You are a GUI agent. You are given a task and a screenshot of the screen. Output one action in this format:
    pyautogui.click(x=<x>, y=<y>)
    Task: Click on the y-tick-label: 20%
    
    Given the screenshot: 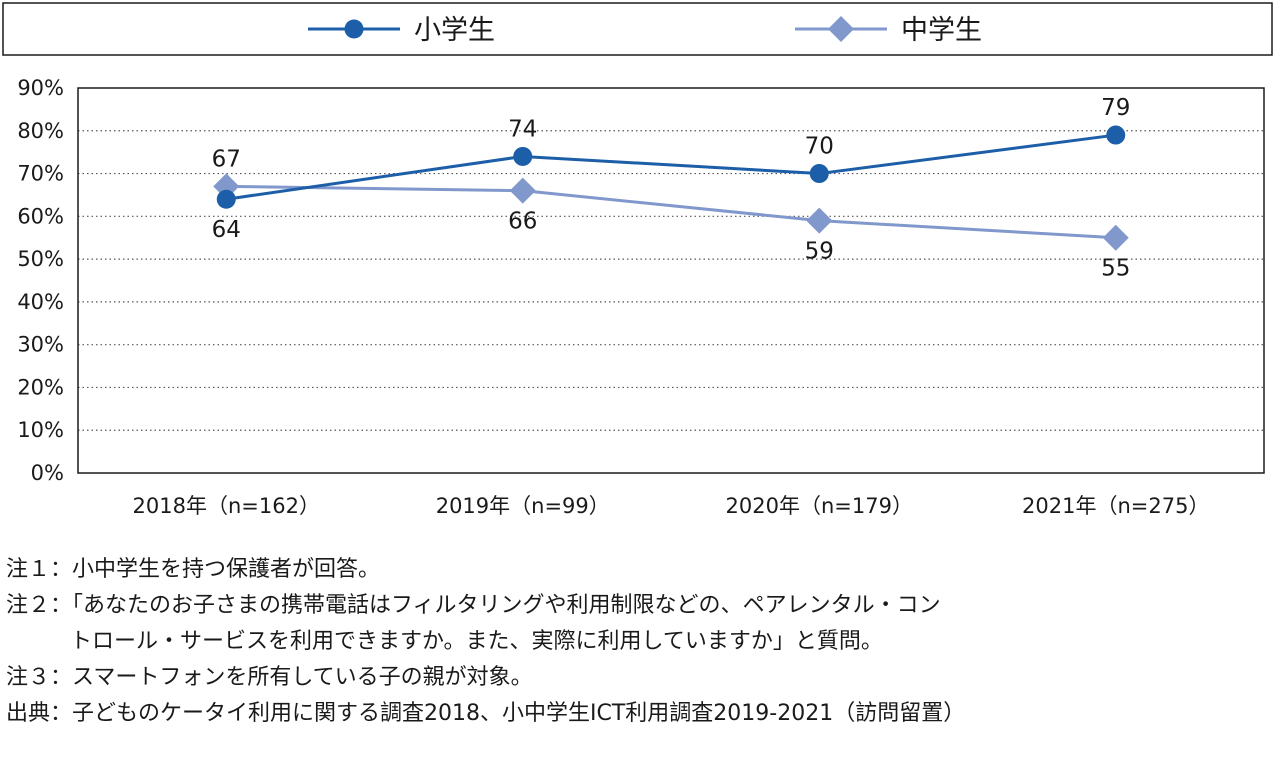 What is the action you would take?
    pyautogui.click(x=40, y=387)
    